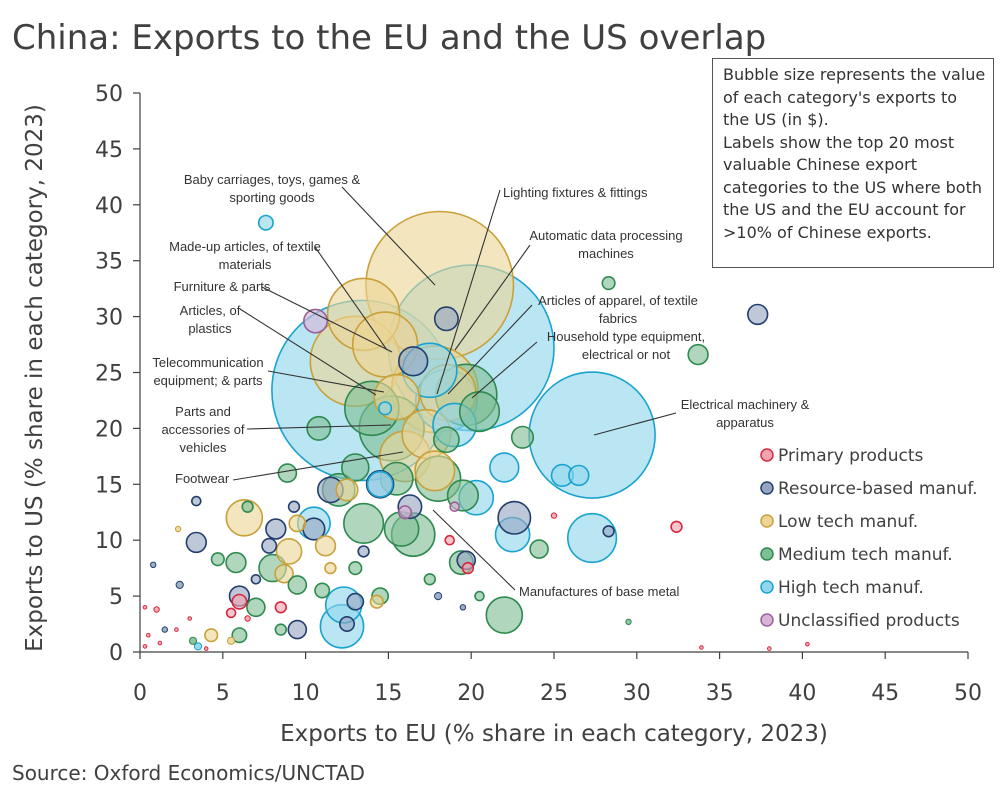  Describe the element at coordinates (767, 488) in the screenshot. I see `legend-marker-resource-based-manuf` at that location.